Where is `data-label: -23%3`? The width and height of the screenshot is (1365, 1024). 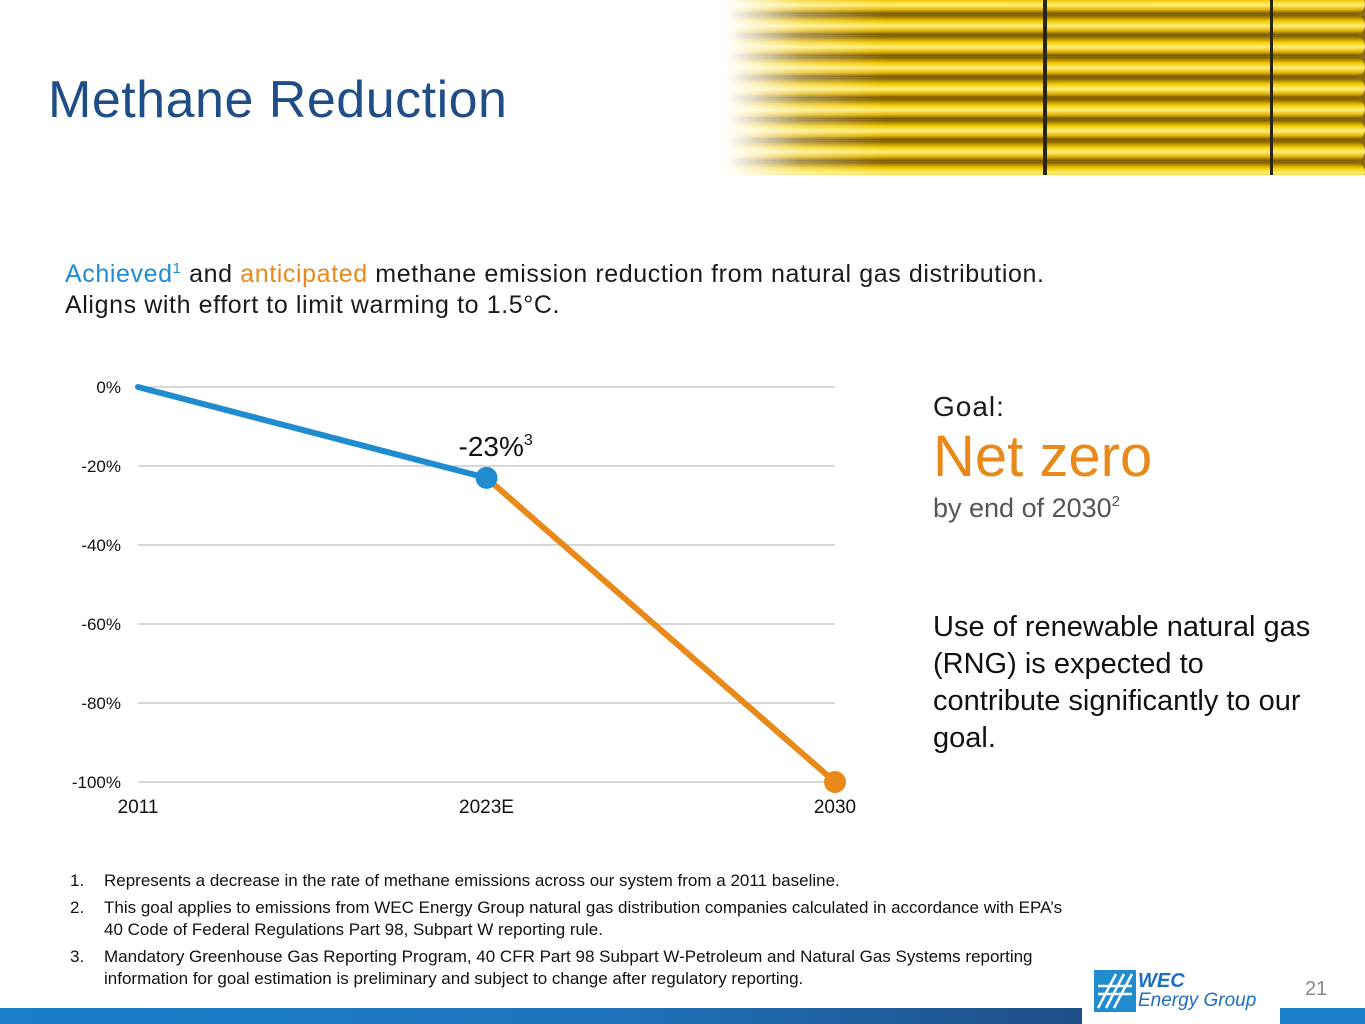
data-label: -23%3 is located at coordinates (496, 446).